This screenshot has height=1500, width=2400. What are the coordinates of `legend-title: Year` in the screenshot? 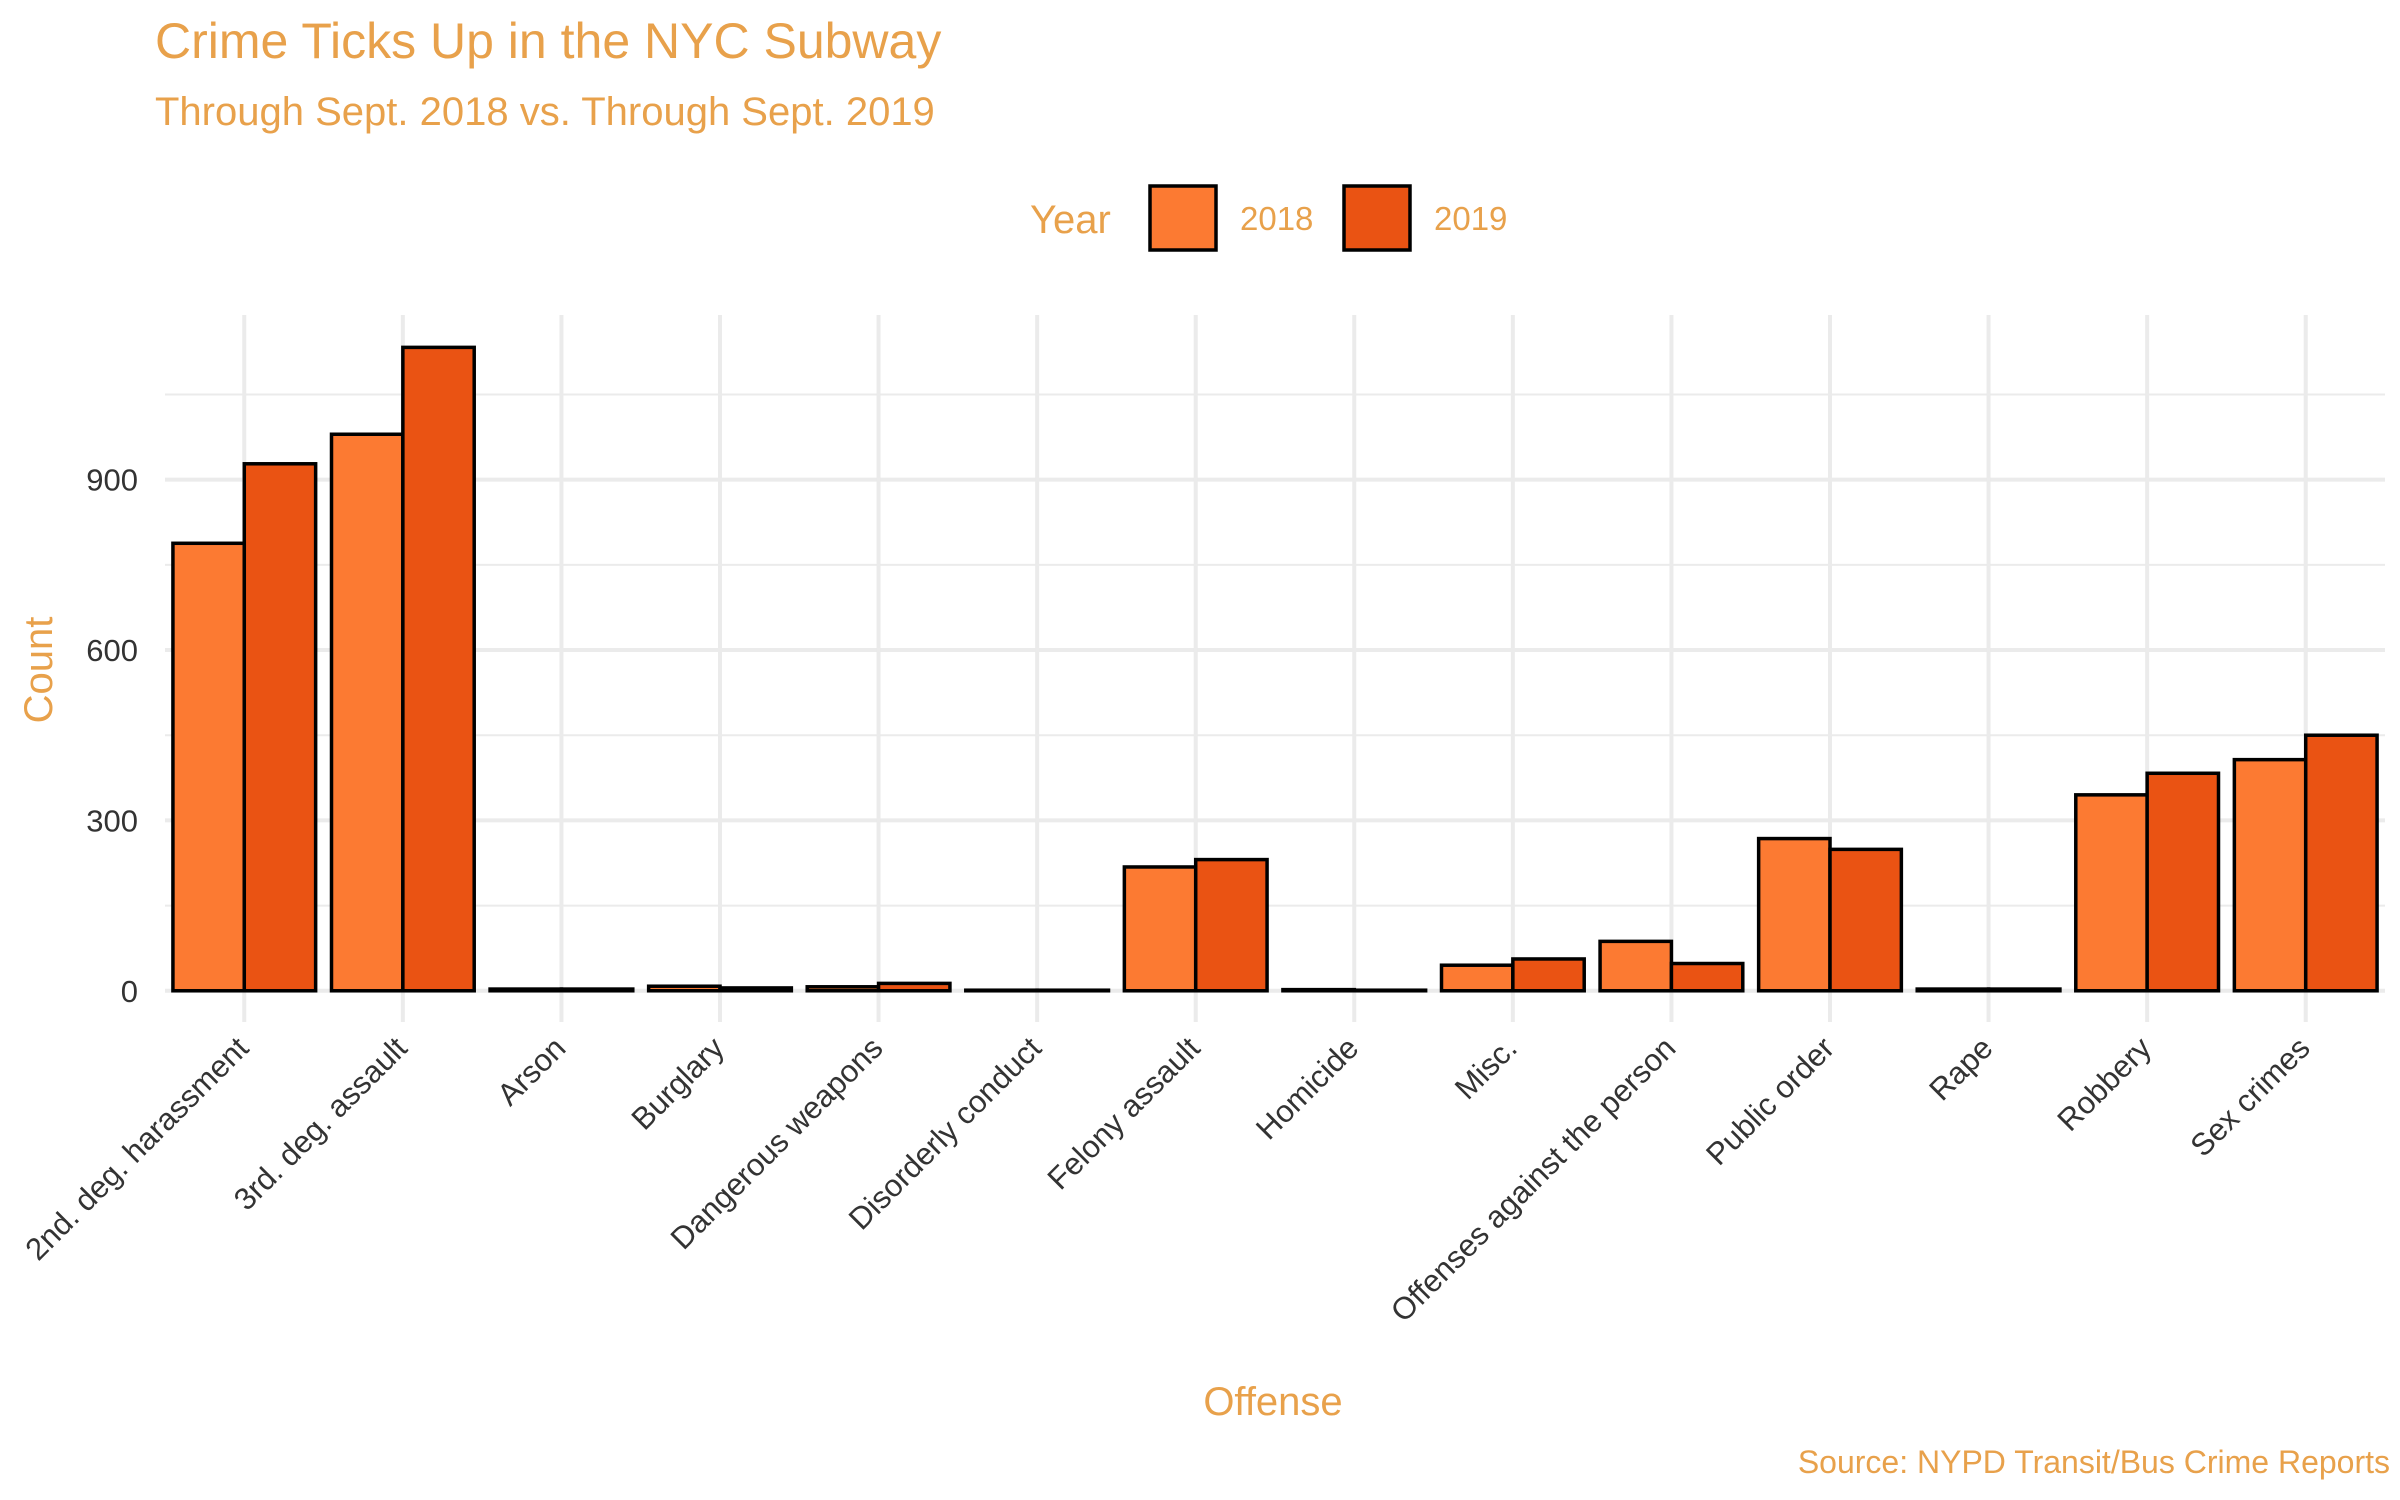 It's located at (1070, 220).